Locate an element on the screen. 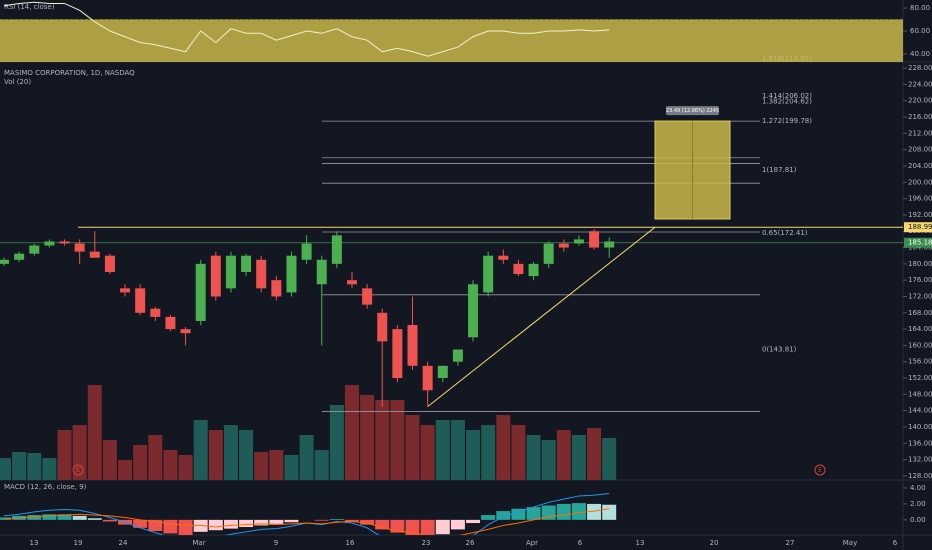 The width and height of the screenshot is (932, 550). y-tick-label: 200.00 is located at coordinates (920, 182).